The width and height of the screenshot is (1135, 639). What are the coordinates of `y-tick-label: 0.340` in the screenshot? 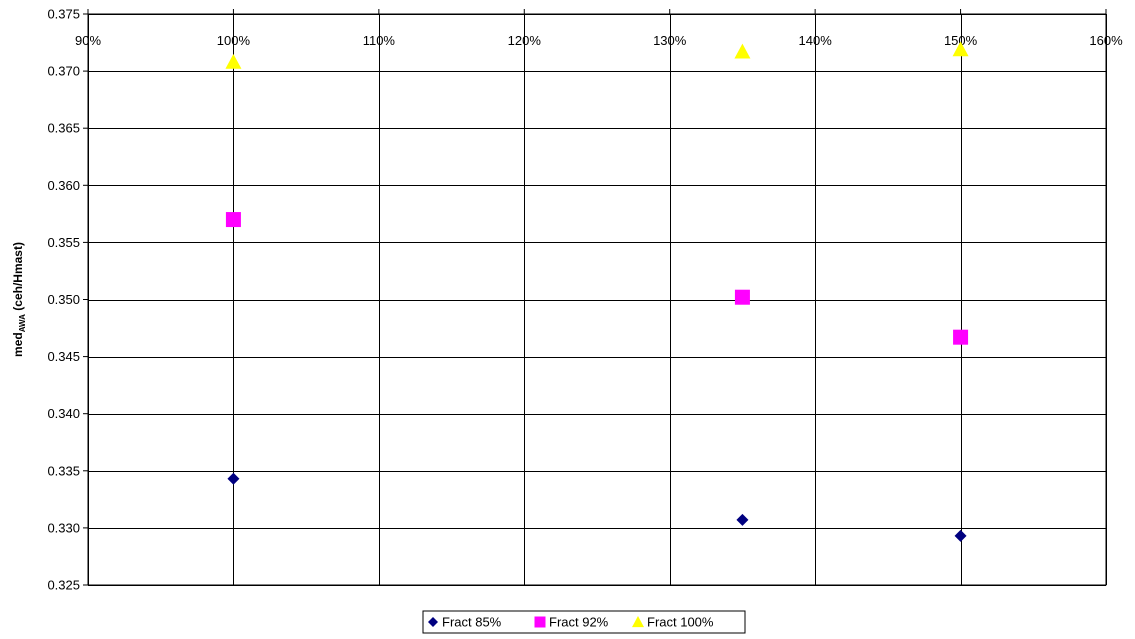 It's located at (63, 413).